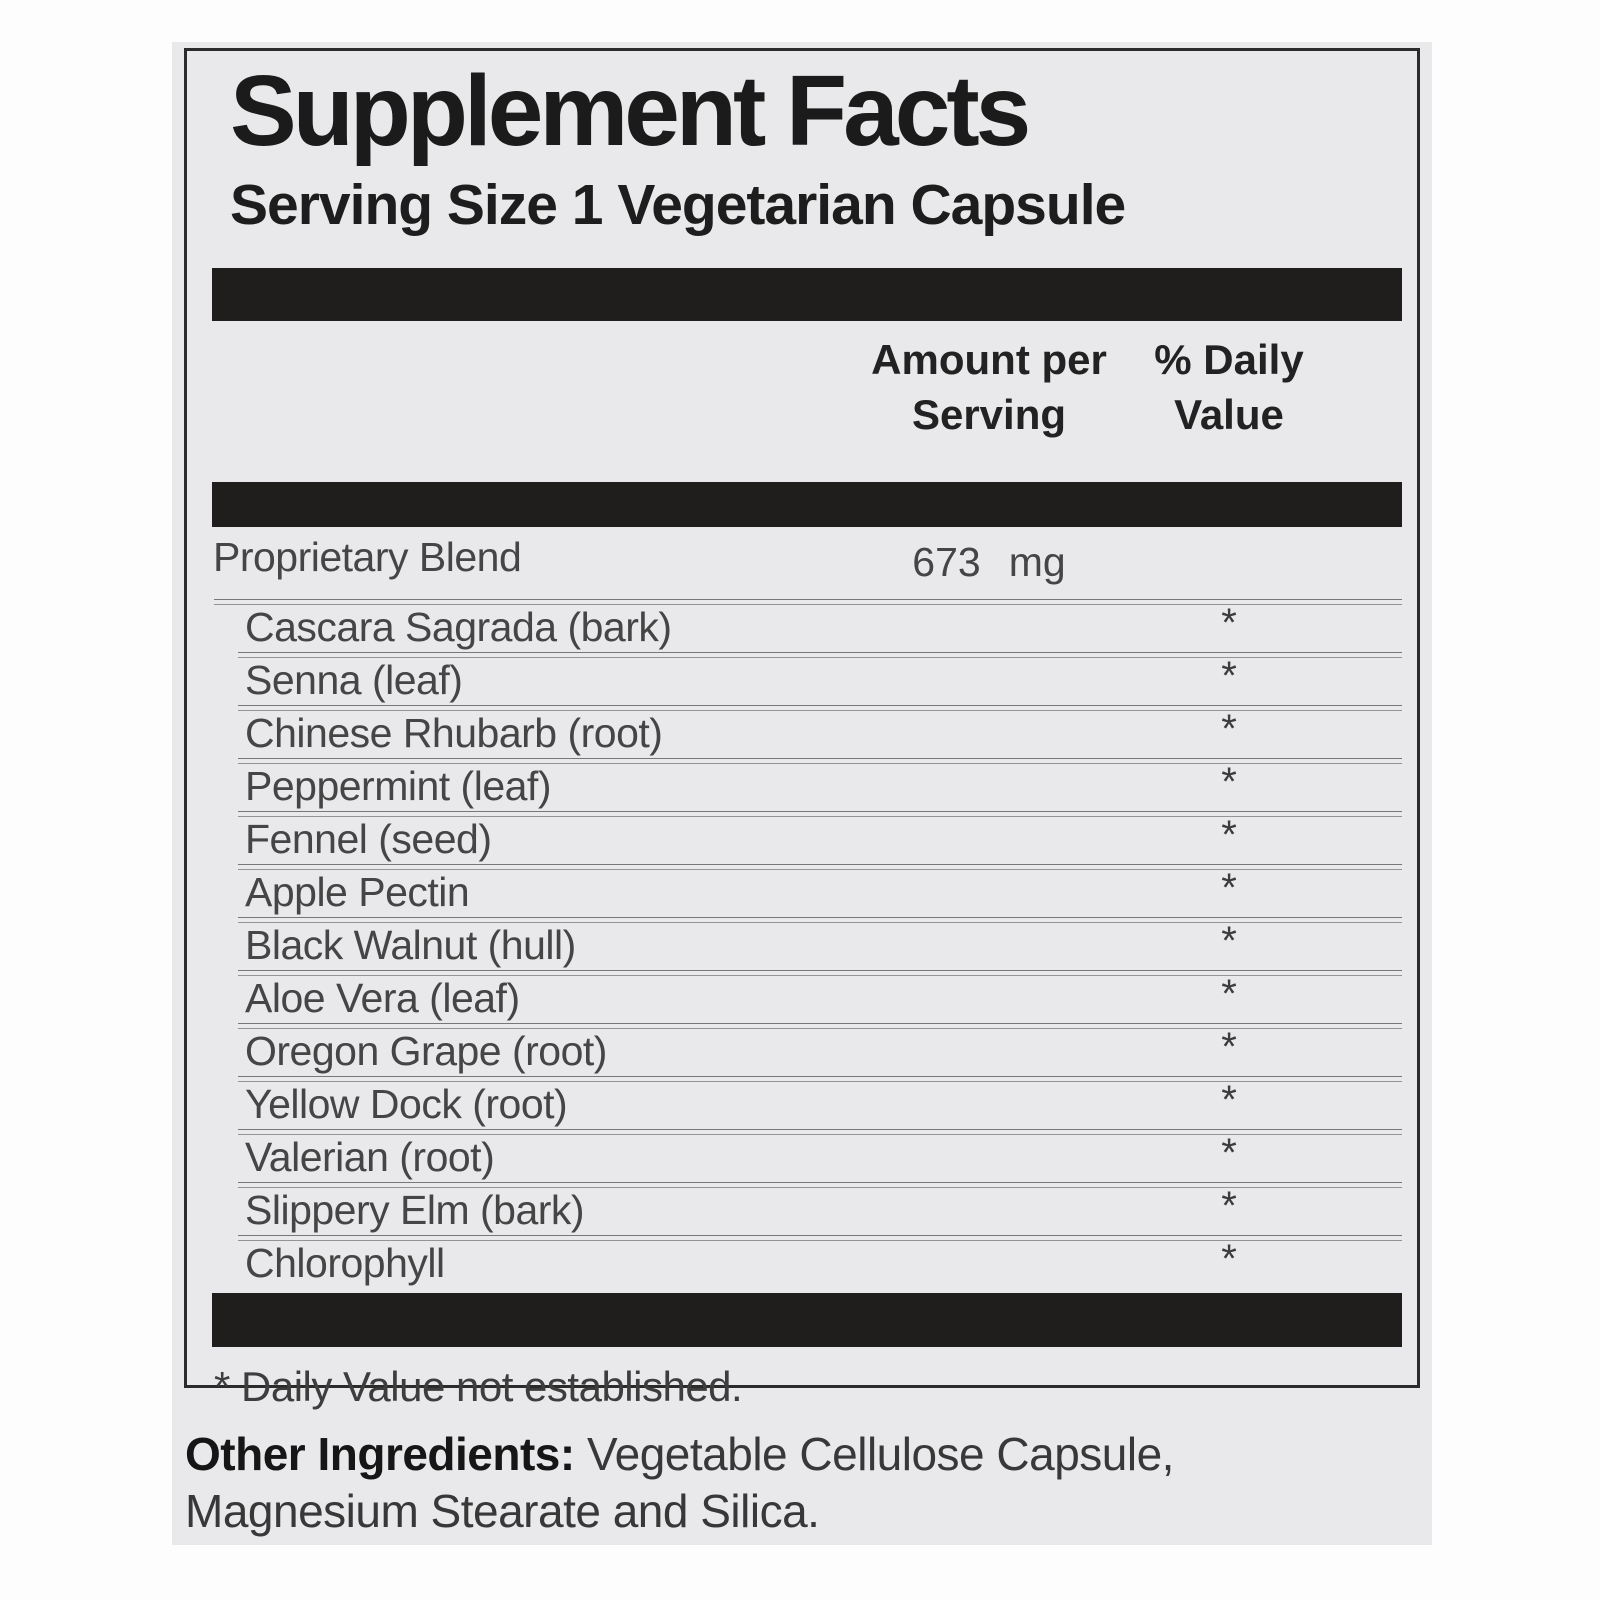 The width and height of the screenshot is (1600, 1600). What do you see at coordinates (802, 997) in the screenshot?
I see `ingredient-row: Aloe Vera (leaf) *` at bounding box center [802, 997].